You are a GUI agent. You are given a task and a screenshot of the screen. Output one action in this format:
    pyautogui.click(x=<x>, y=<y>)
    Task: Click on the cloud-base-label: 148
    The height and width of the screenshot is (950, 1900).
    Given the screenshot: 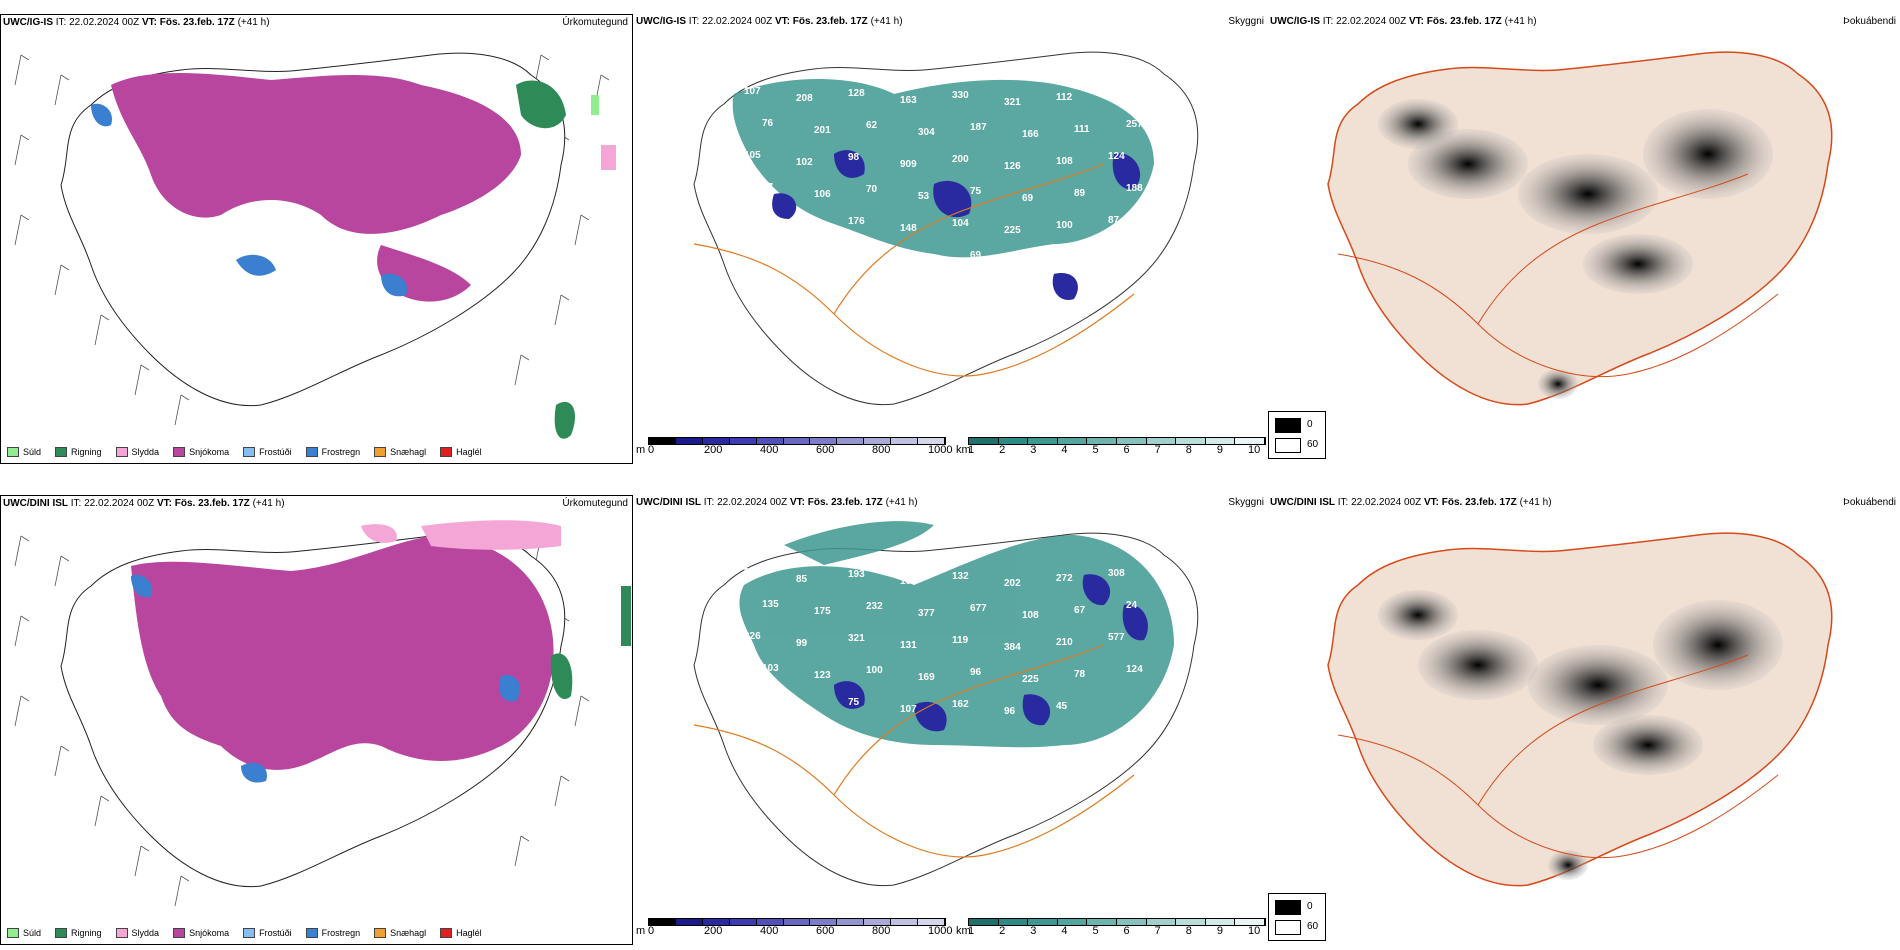 What is the action you would take?
    pyautogui.click(x=908, y=228)
    